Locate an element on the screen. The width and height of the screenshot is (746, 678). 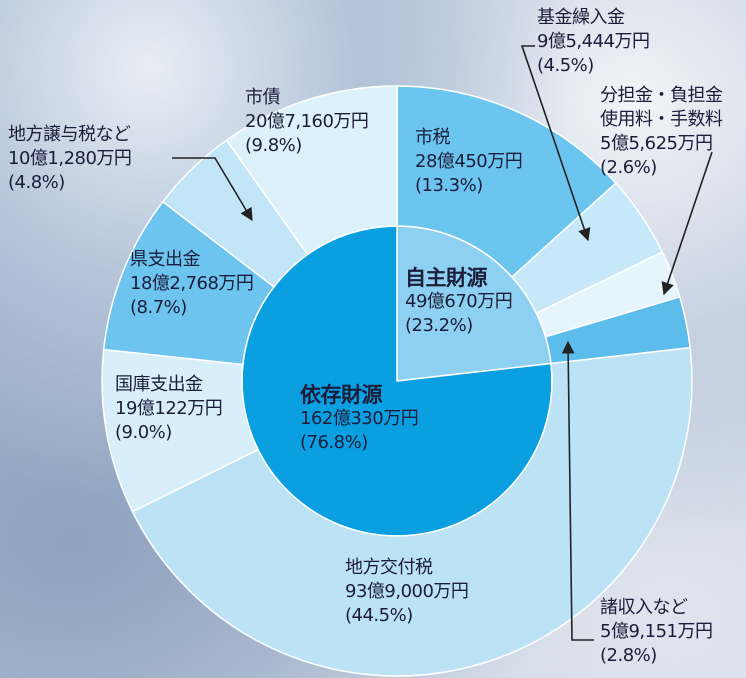
amount: 19億122万円 is located at coordinates (169, 408).